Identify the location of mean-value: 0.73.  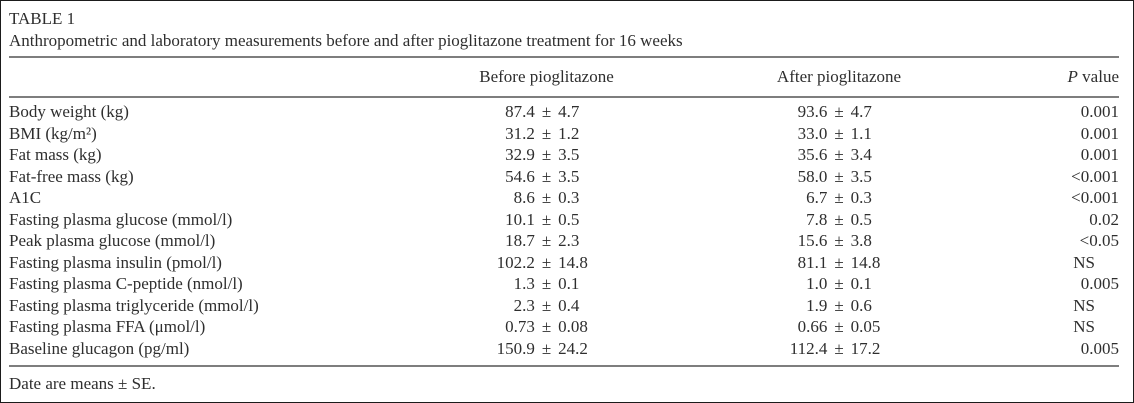
(520, 326).